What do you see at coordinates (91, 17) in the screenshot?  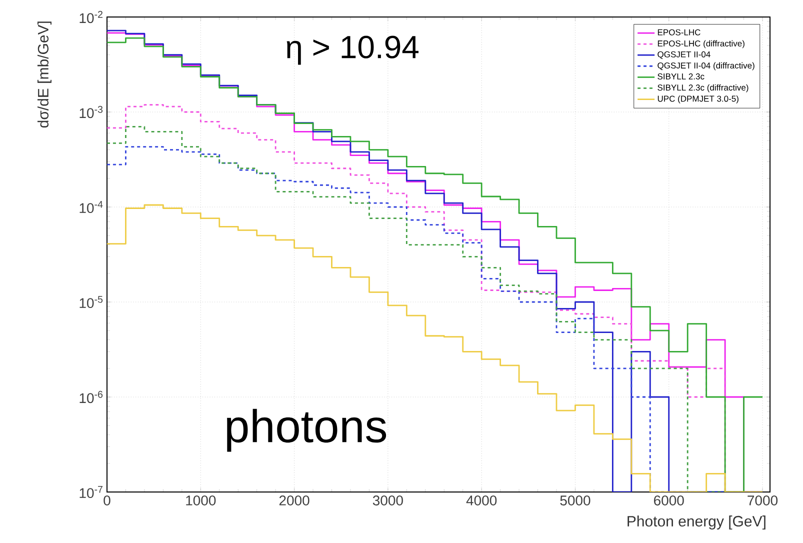 I see `y-tick-label: 10$^{-2}$` at bounding box center [91, 17].